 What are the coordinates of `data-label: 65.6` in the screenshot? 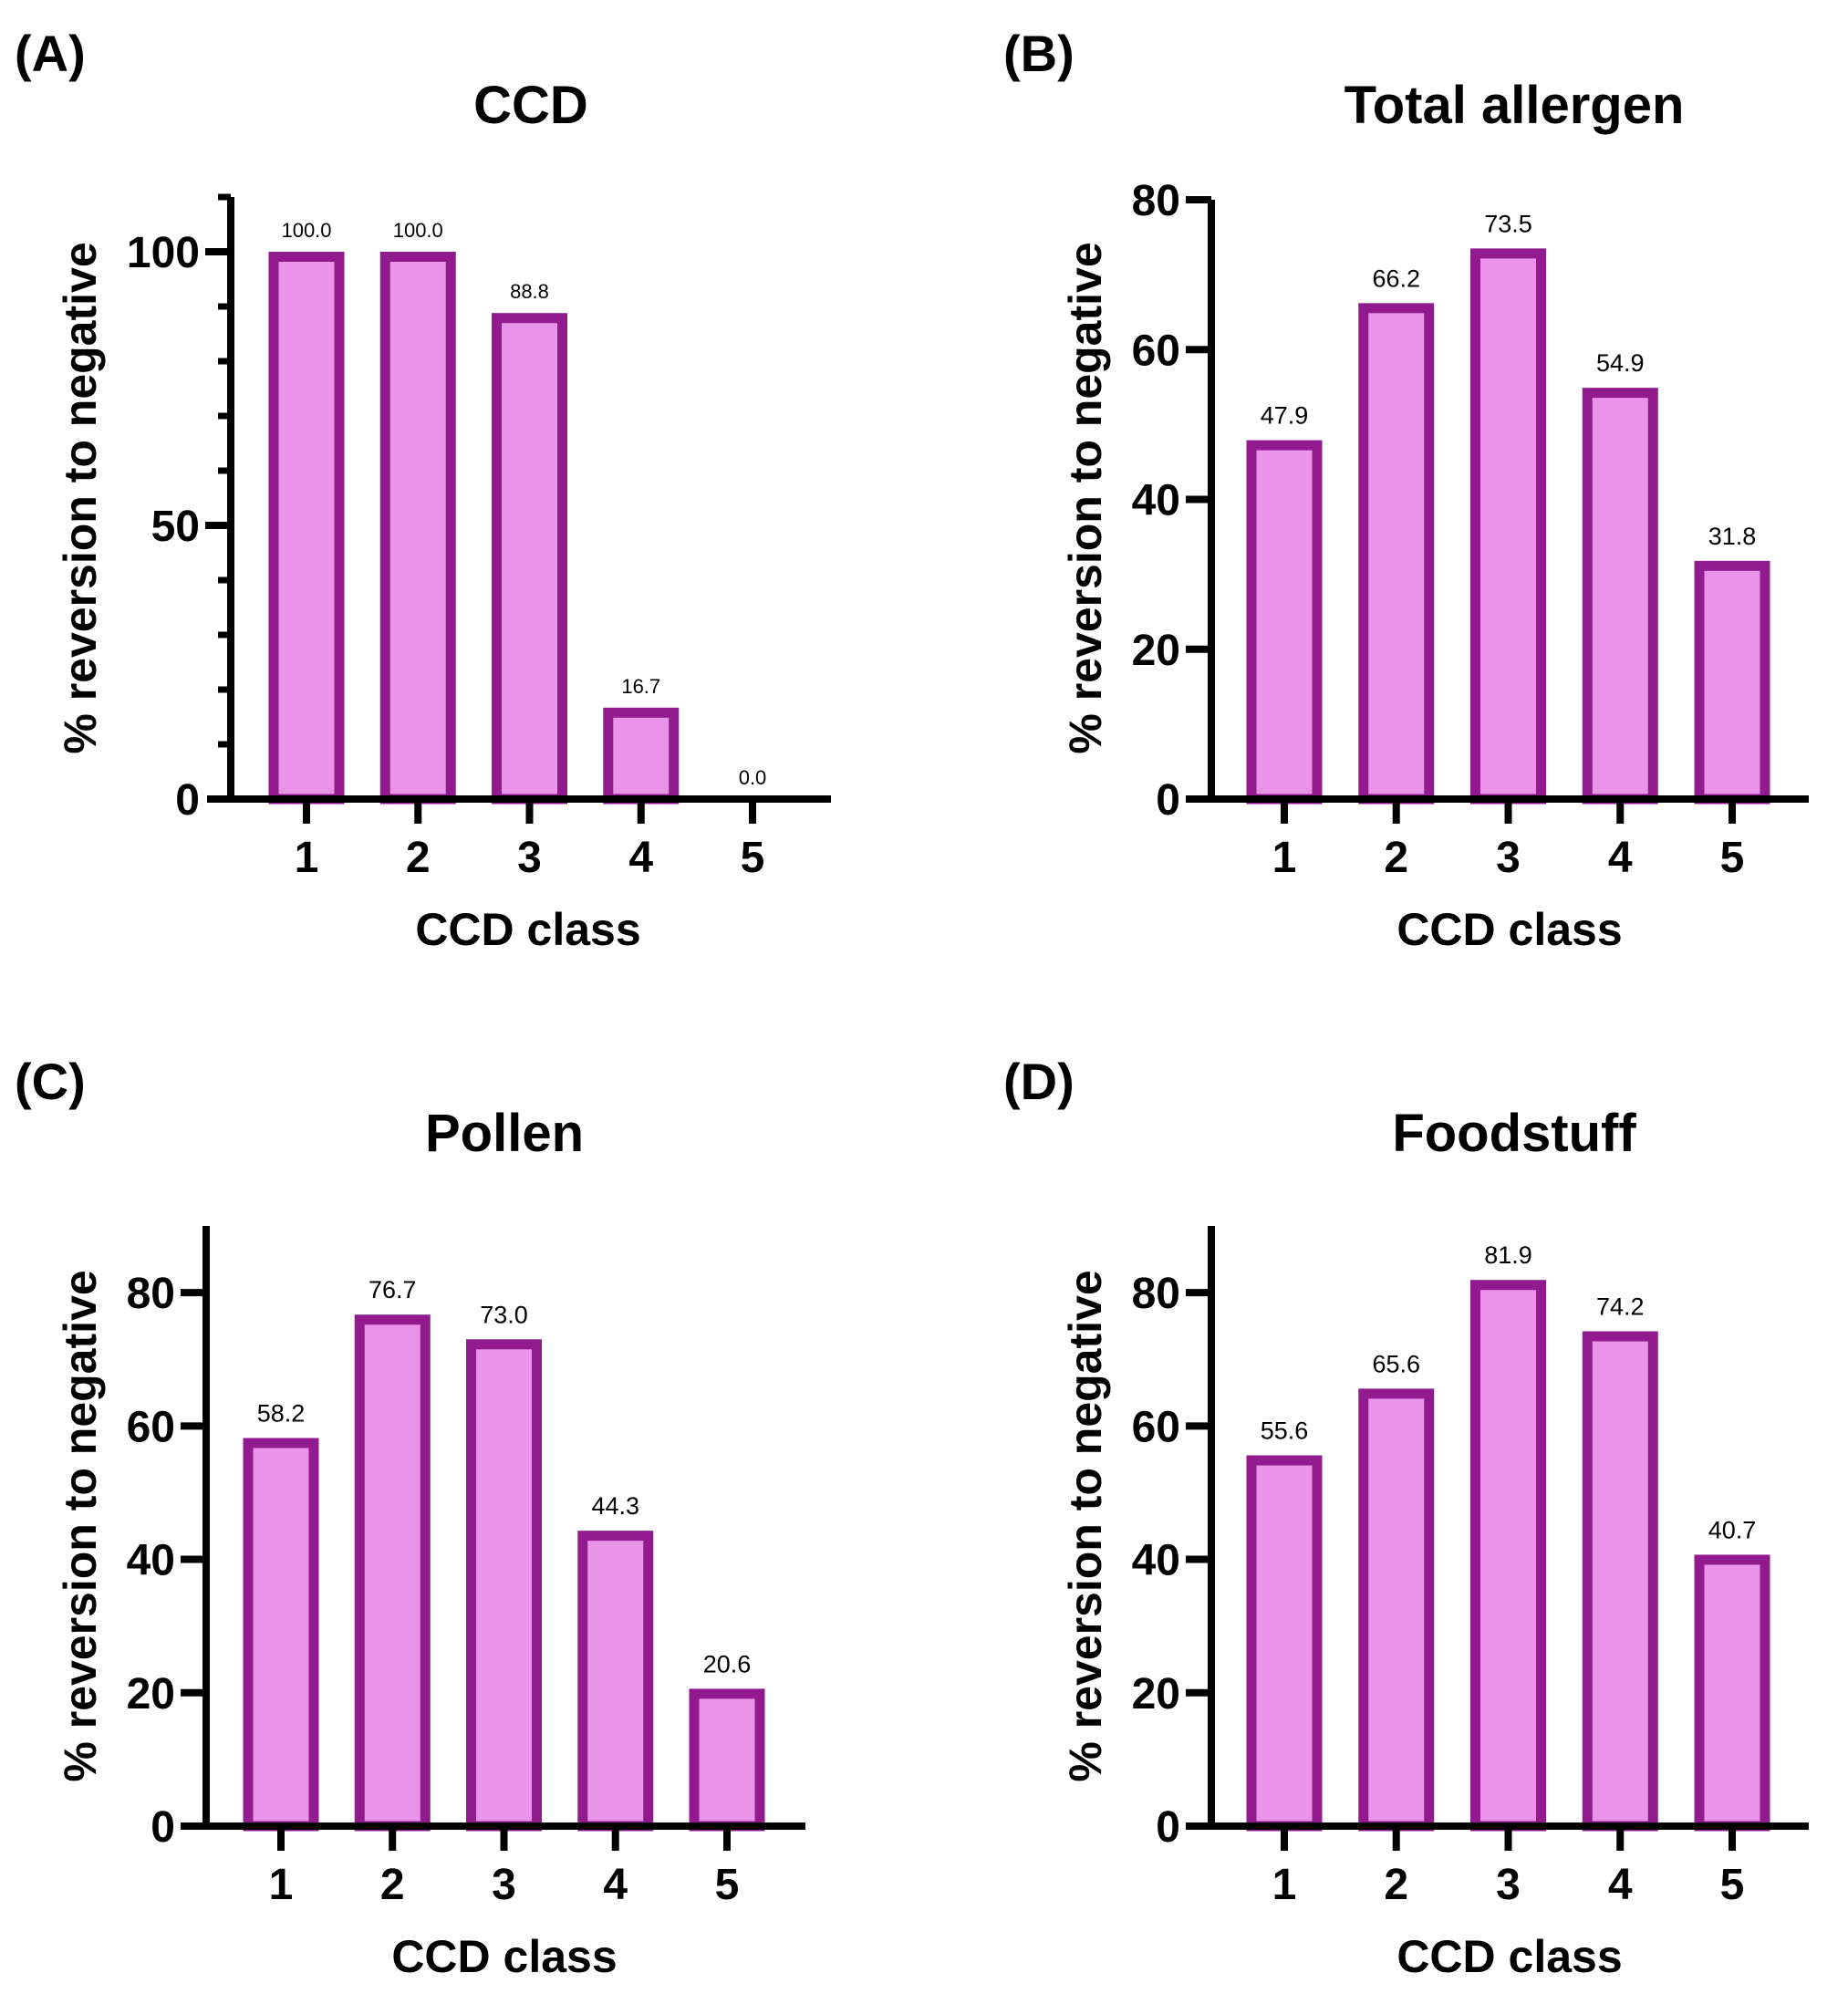 It's located at (1396, 1363).